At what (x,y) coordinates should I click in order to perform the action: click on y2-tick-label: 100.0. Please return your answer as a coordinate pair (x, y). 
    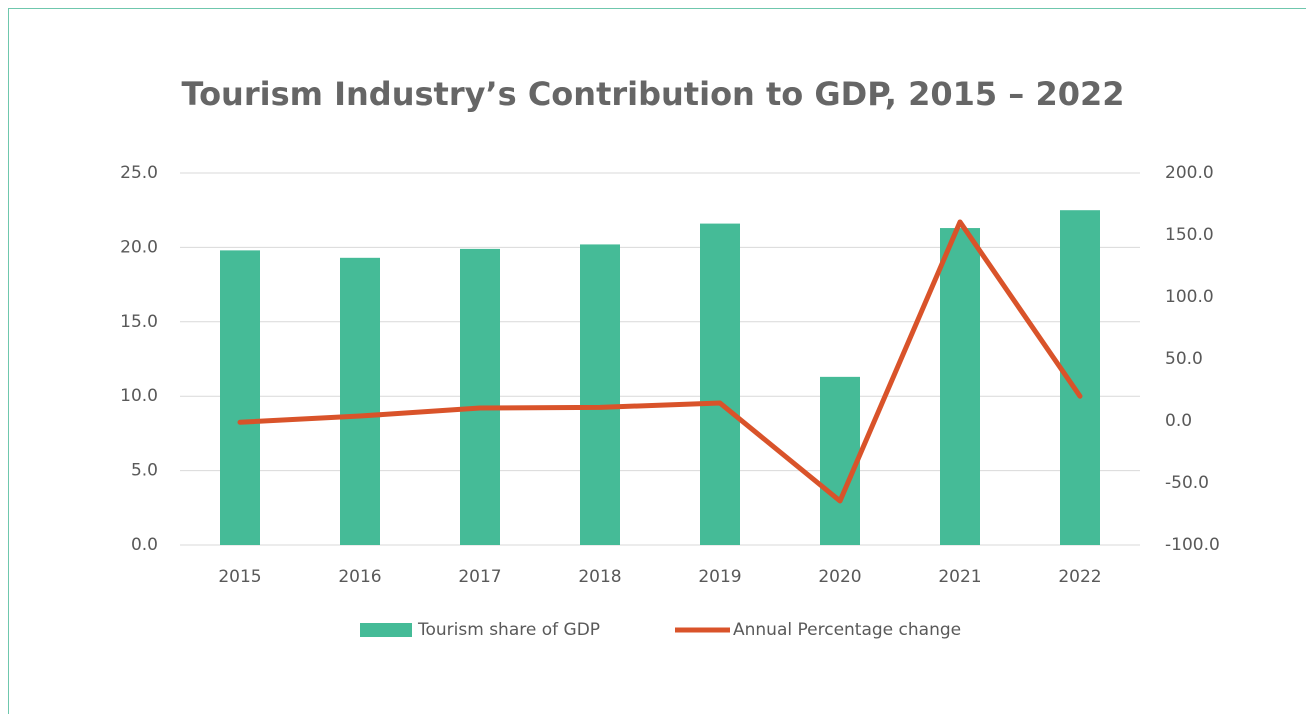
    Looking at the image, I should click on (1189, 297).